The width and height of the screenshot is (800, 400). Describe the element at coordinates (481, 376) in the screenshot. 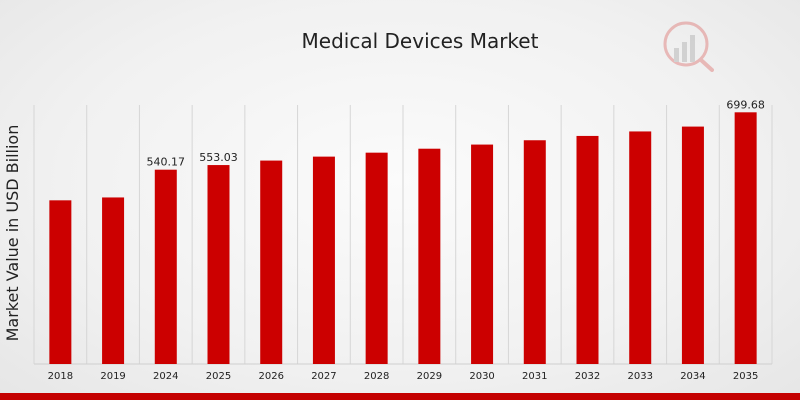

I see `x-tick-label: 2030` at that location.